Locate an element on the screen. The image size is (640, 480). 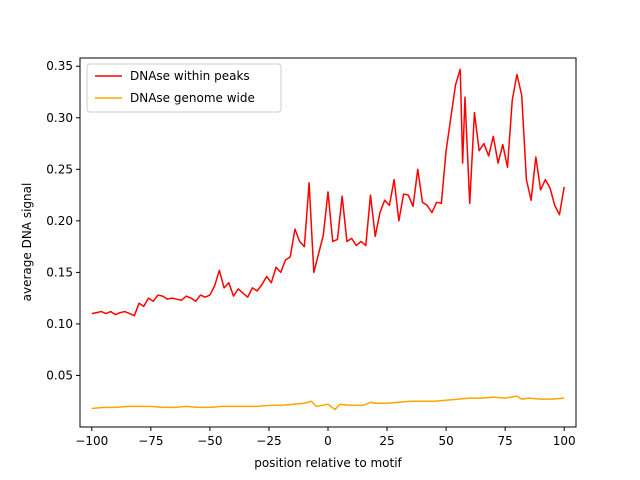
x-tick-label: 25 is located at coordinates (386, 441).